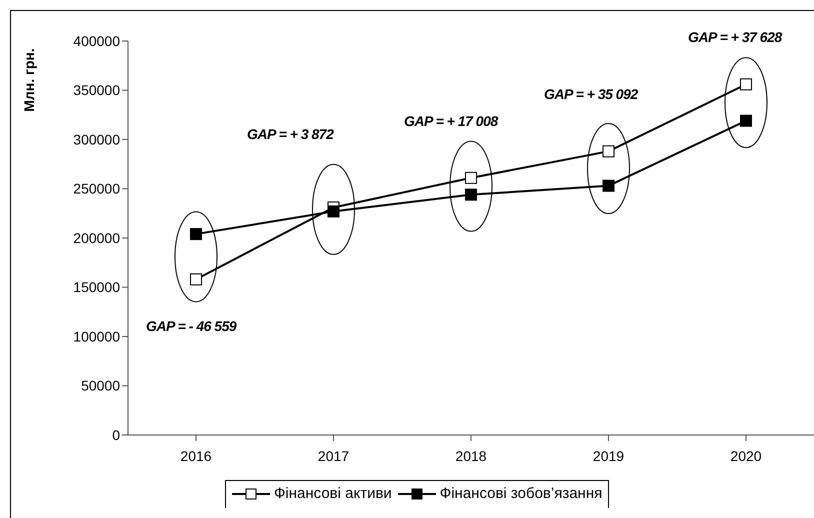 The width and height of the screenshot is (814, 518). Describe the element at coordinates (116, 434) in the screenshot. I see `y-tick-label: 0` at that location.